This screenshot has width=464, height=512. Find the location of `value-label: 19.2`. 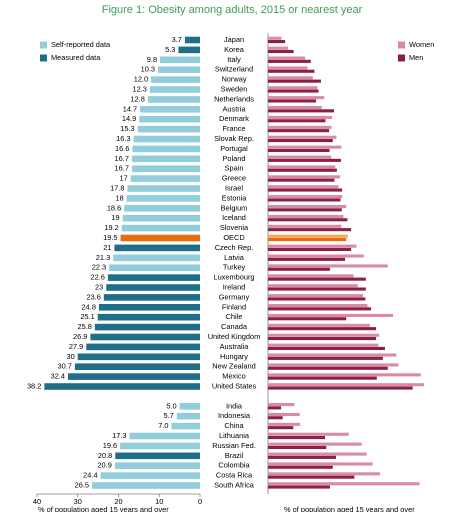

value-label: 19.2 is located at coordinates (111, 227).